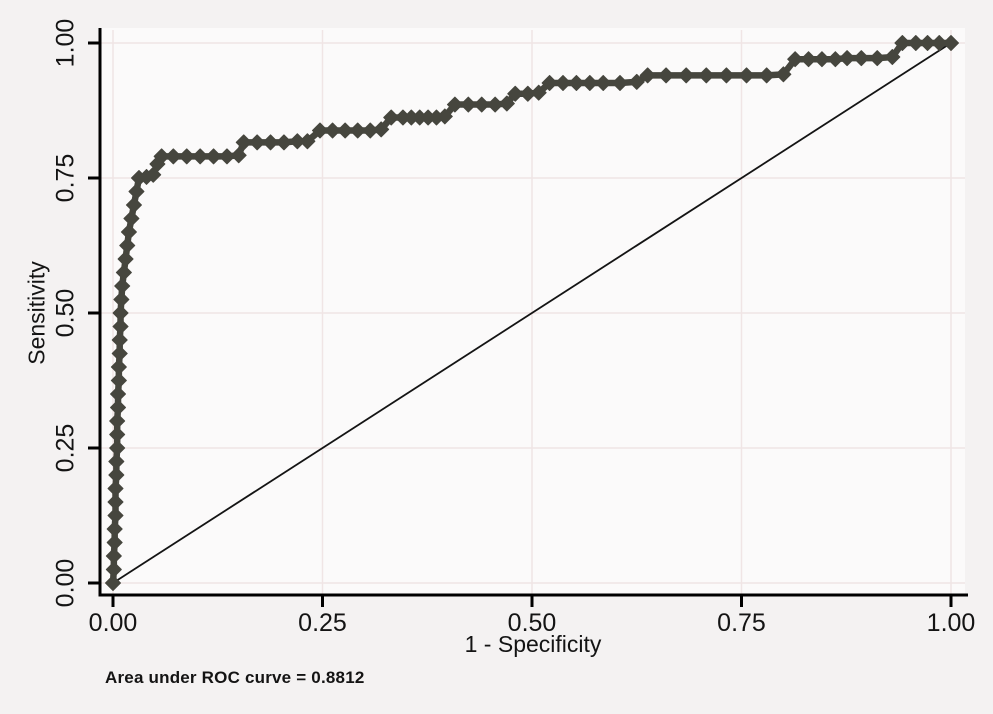 The width and height of the screenshot is (993, 714). I want to click on x-axis-title: 1 - Specificity, so click(533, 644).